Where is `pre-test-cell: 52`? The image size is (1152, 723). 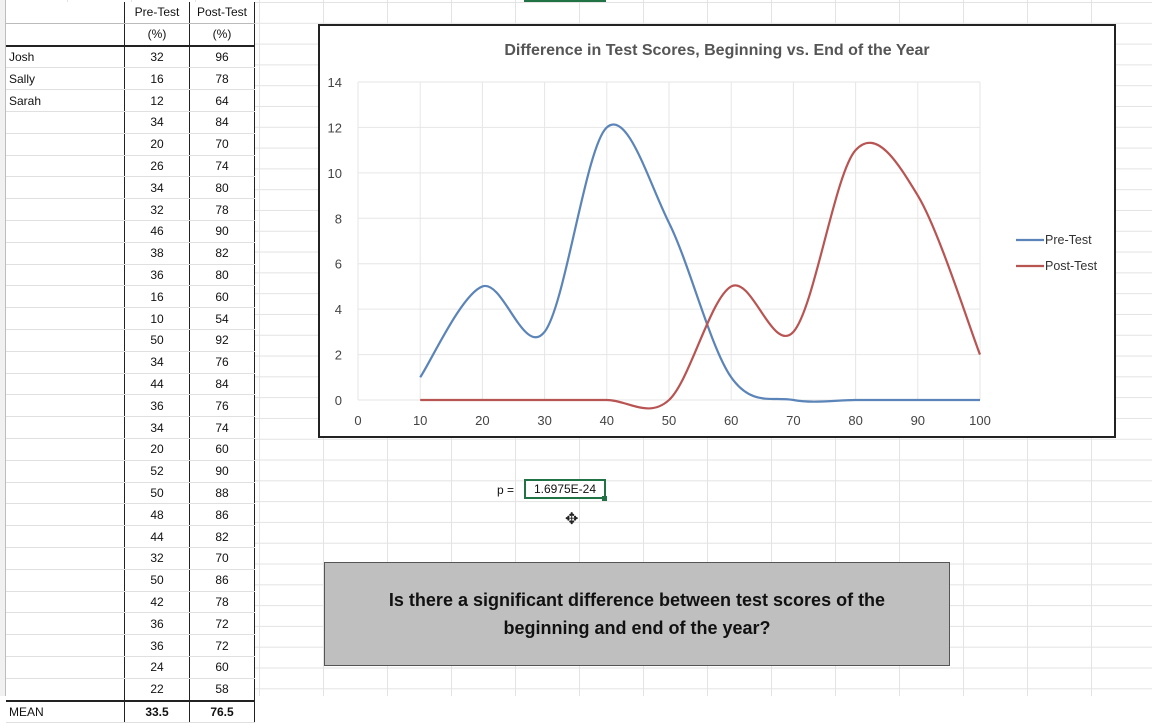 pre-test-cell: 52 is located at coordinates (157, 471).